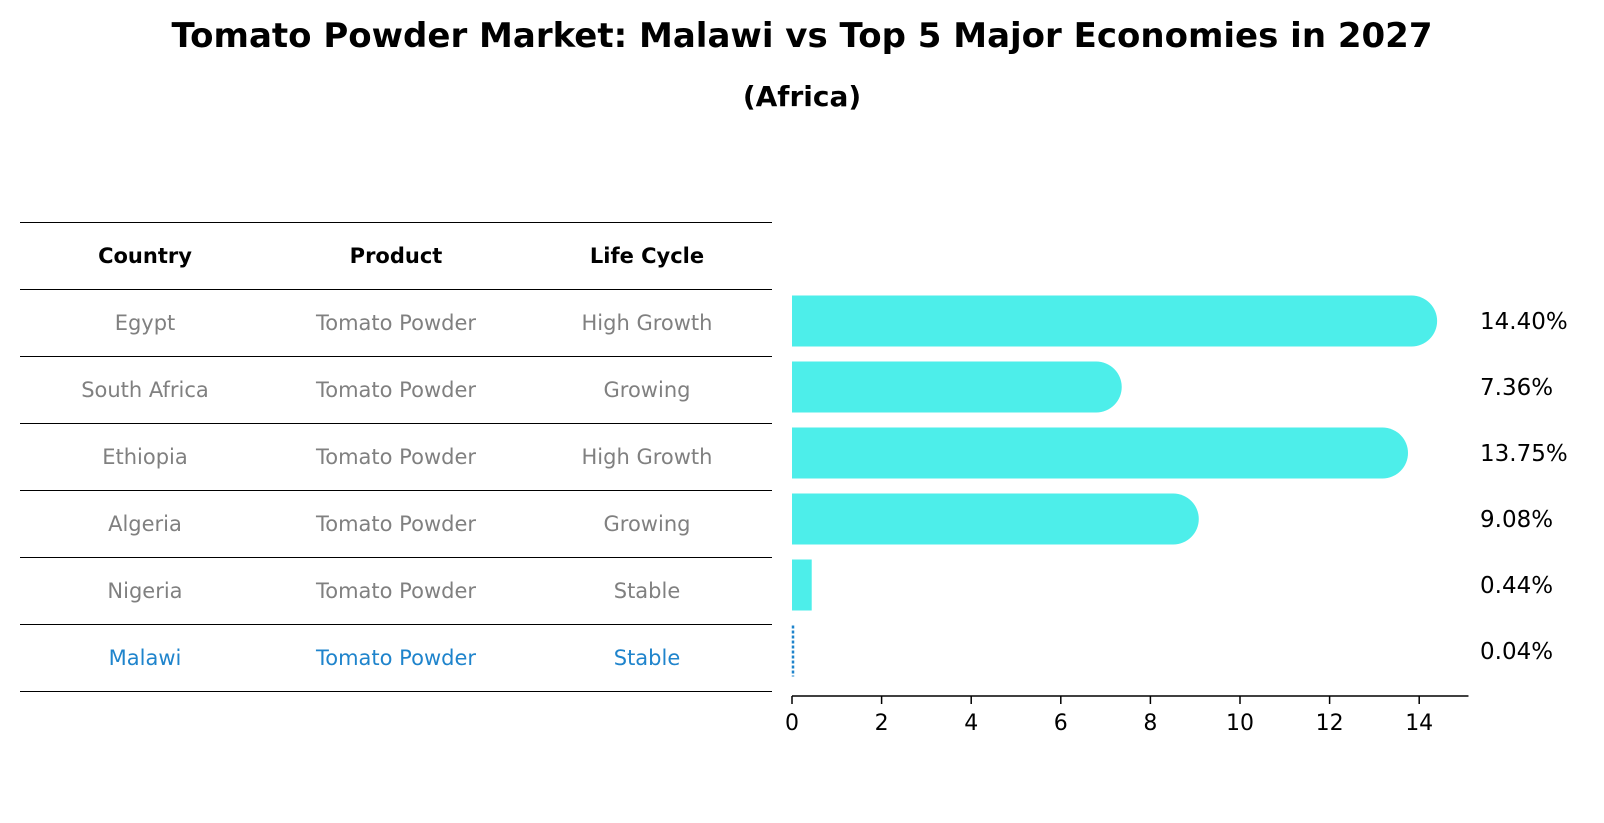  What do you see at coordinates (882, 723) in the screenshot?
I see `x-tick-label: 2` at bounding box center [882, 723].